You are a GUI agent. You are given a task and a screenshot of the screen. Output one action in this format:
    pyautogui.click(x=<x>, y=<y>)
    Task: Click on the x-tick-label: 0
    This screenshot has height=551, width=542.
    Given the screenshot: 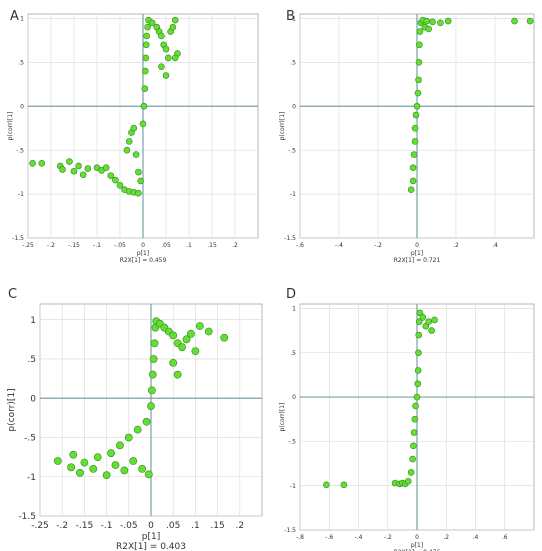 What is the action you would take?
    pyautogui.click(x=151, y=526)
    